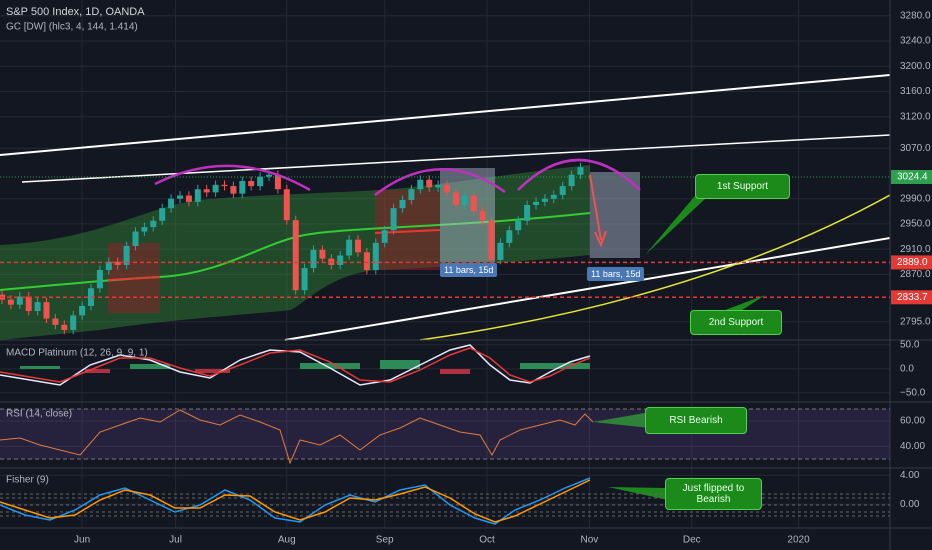 Image resolution: width=932 pixels, height=550 pixels. Describe the element at coordinates (910, 504) in the screenshot. I see `y-tick-label: 0.00` at that location.